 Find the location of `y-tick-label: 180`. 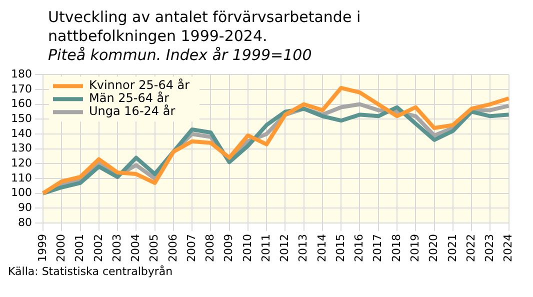

y-tick-label: 180 is located at coordinates (21, 73).